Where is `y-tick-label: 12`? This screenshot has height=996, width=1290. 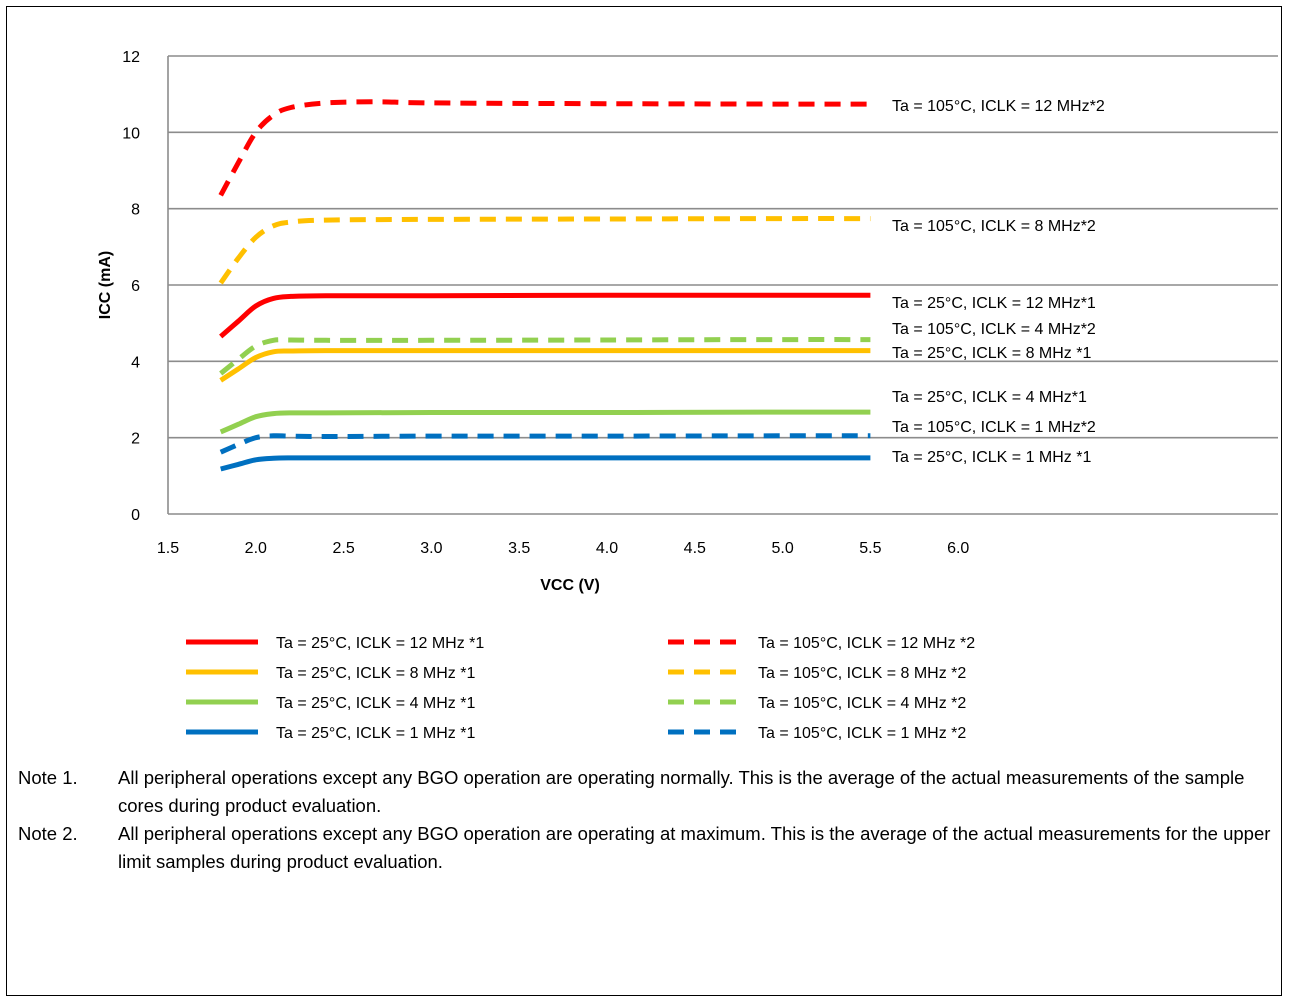 y-tick-label: 12 is located at coordinates (131, 57).